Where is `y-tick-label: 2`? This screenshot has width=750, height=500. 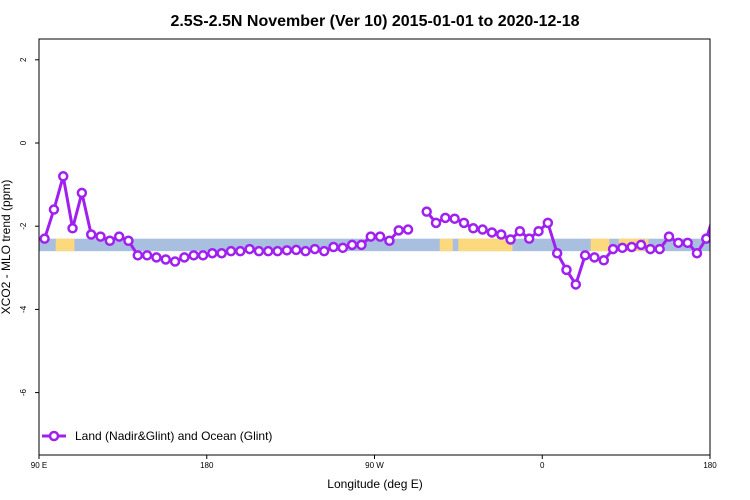
y-tick-label: 2 is located at coordinates (23, 59).